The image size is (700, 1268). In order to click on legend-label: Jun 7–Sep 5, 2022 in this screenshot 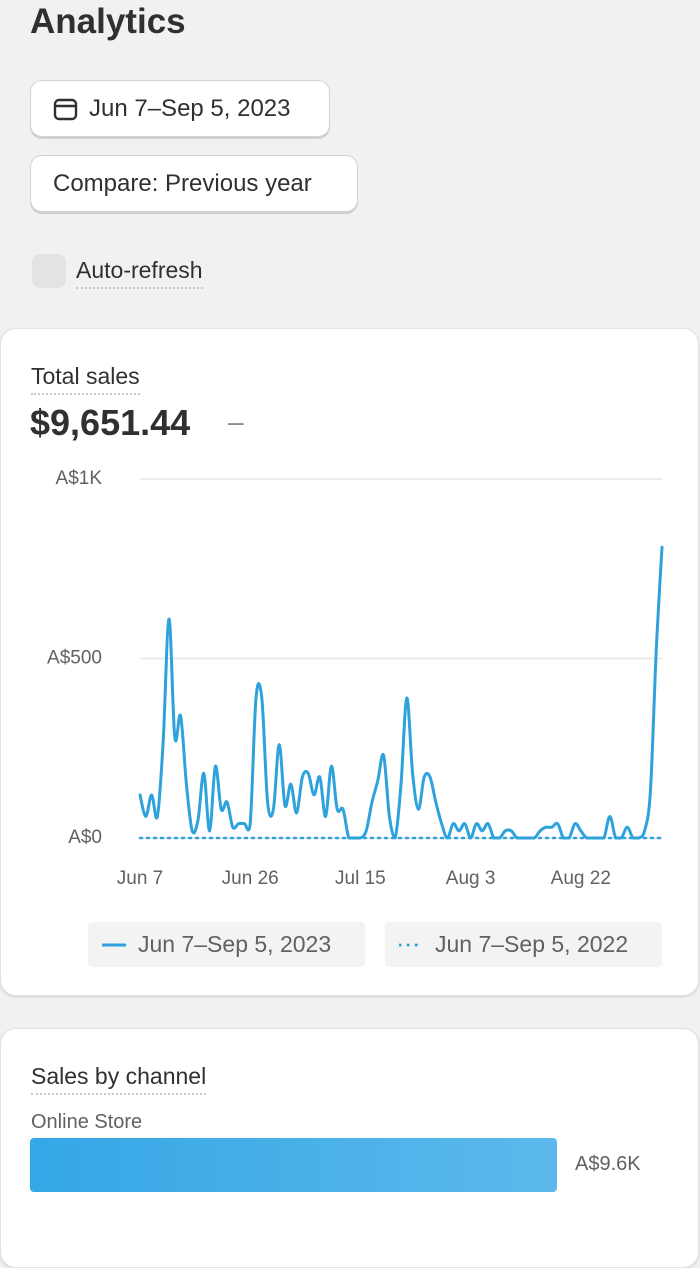, I will do `click(532, 944)`.